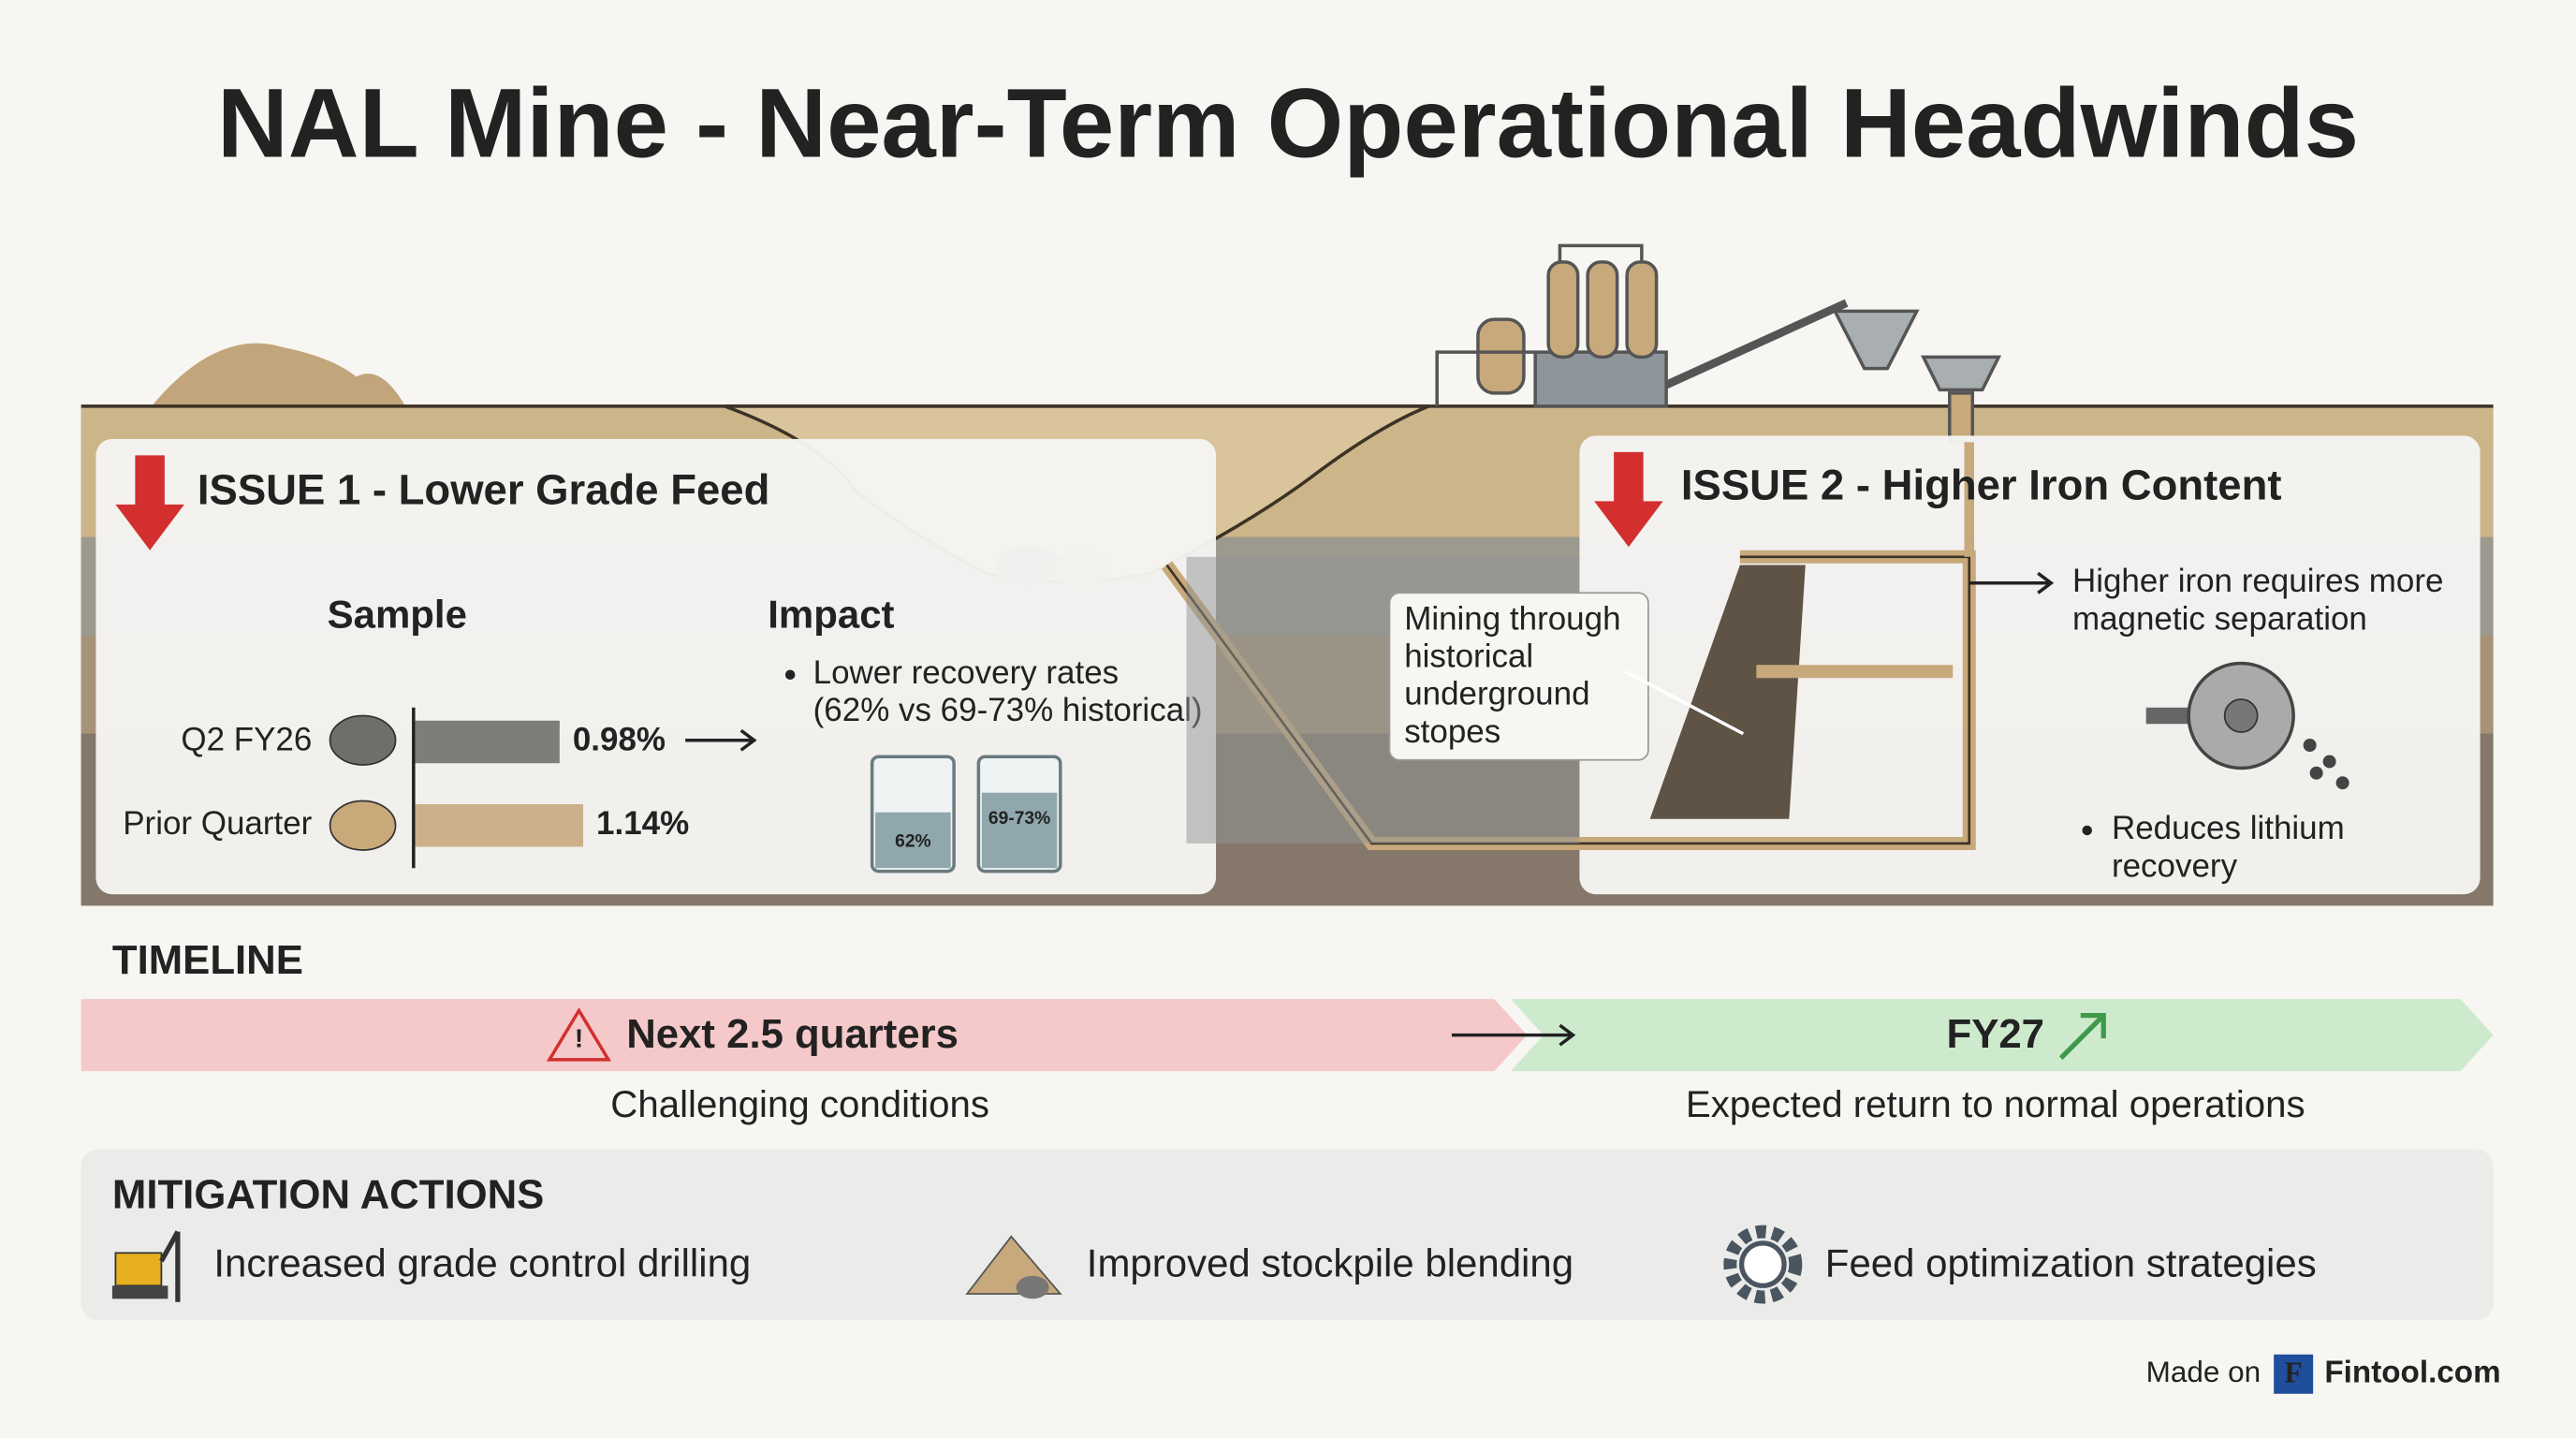  Describe the element at coordinates (1763, 1264) in the screenshot. I see `gear-icon` at that location.